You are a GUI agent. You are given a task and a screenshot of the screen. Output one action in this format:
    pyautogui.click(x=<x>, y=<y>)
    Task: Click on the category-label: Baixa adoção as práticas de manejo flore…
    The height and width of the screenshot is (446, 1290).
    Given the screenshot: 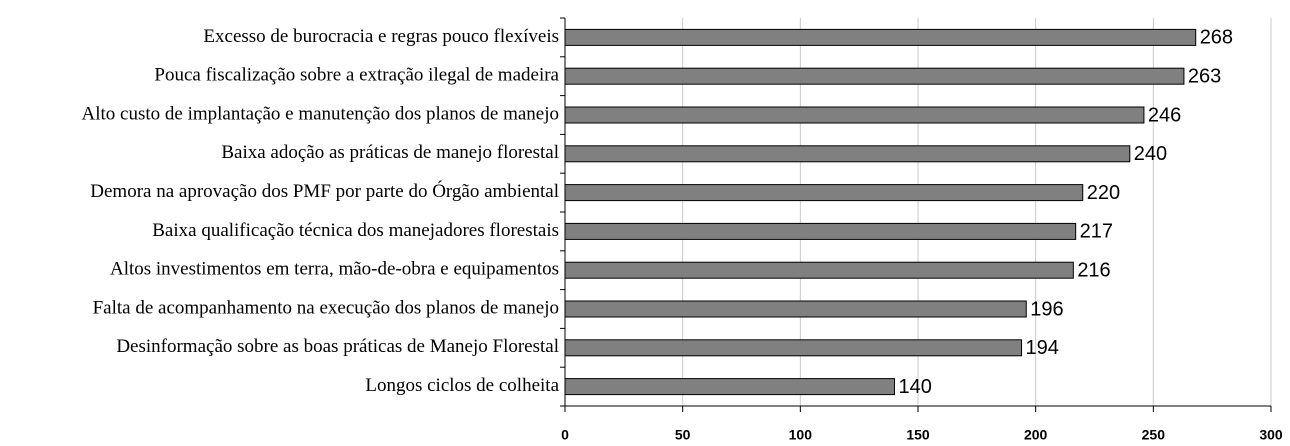 What is the action you would take?
    pyautogui.click(x=390, y=152)
    